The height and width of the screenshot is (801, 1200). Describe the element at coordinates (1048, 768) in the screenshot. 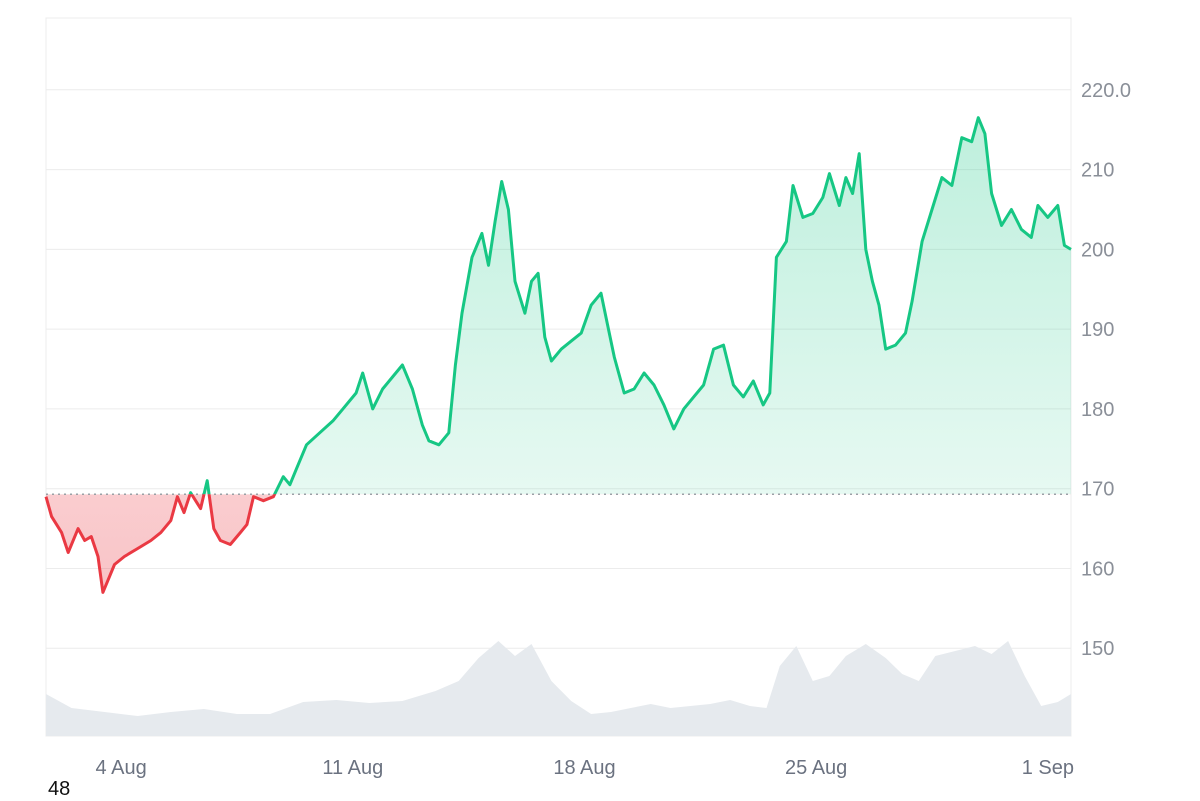

I see `x-tick-label: 1 Sep` at that location.